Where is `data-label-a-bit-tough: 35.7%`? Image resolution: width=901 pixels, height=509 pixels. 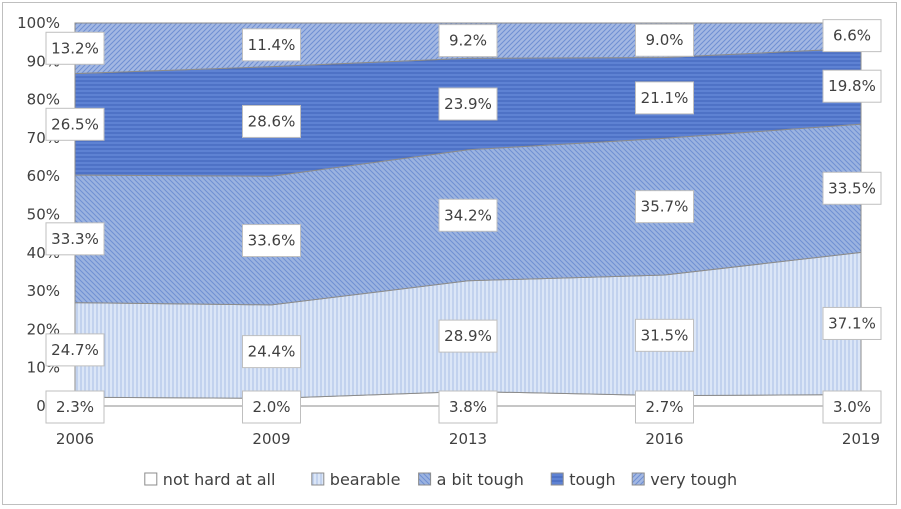
data-label-a-bit-tough: 35.7% is located at coordinates (664, 207).